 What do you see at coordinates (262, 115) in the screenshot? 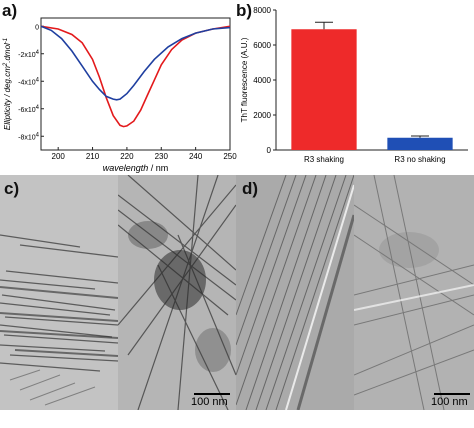
I see `y-tick-label: 2000` at bounding box center [262, 115].